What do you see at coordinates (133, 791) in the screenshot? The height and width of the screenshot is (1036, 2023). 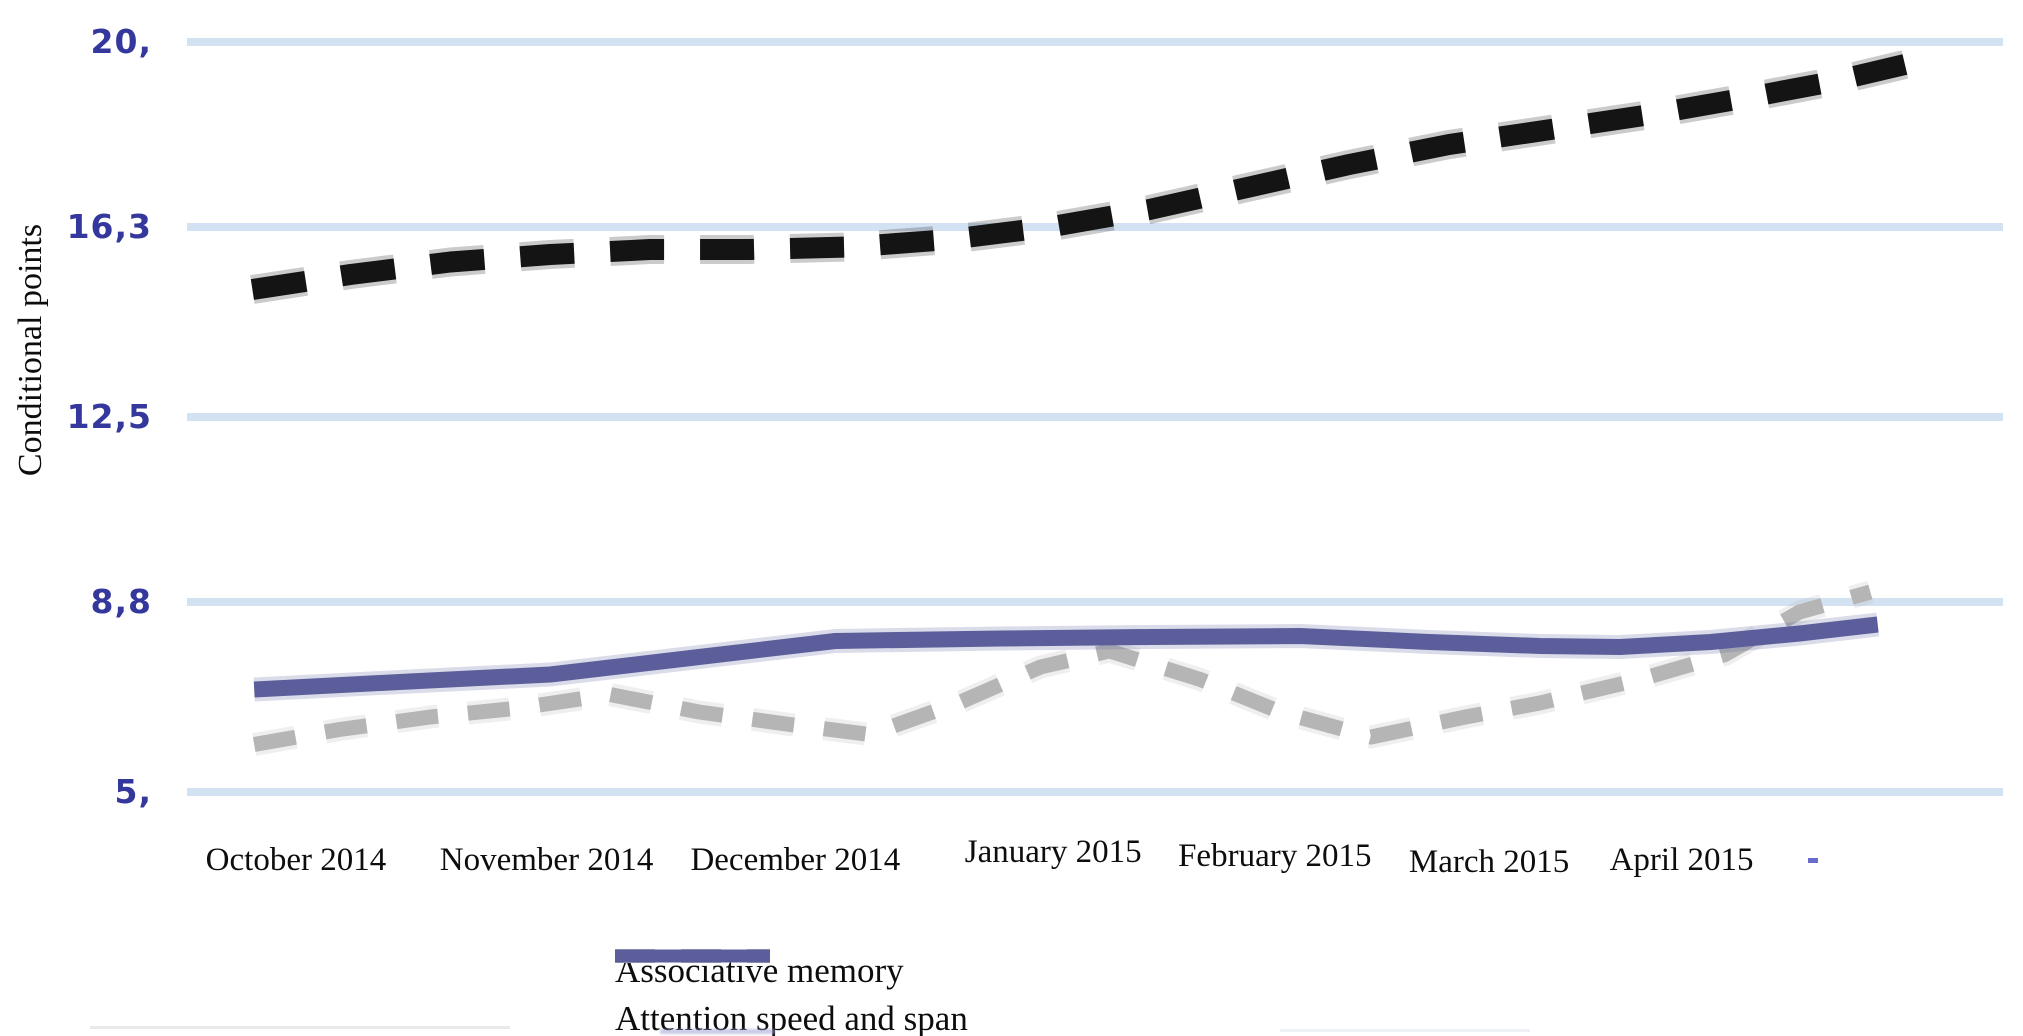 I see `y-tick-label: 5,` at bounding box center [133, 791].